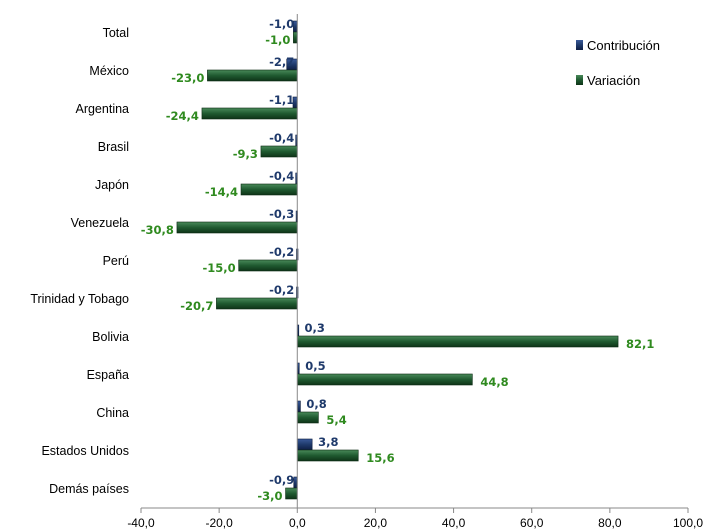  Describe the element at coordinates (315, 366) in the screenshot. I see `contribucion-data-label: 0,5` at that location.